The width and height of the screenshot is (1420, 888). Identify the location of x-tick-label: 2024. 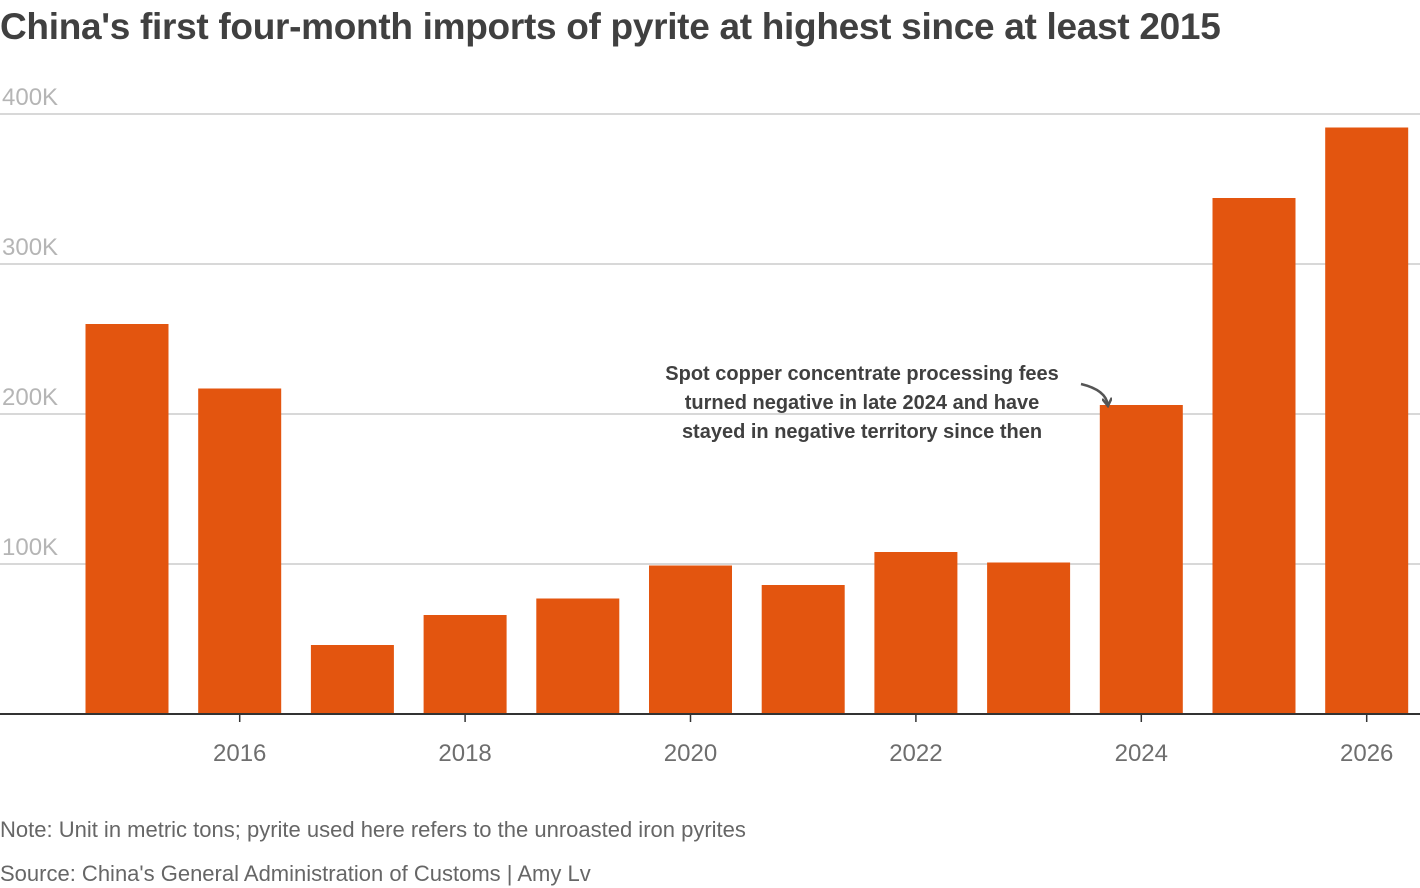
(1141, 753).